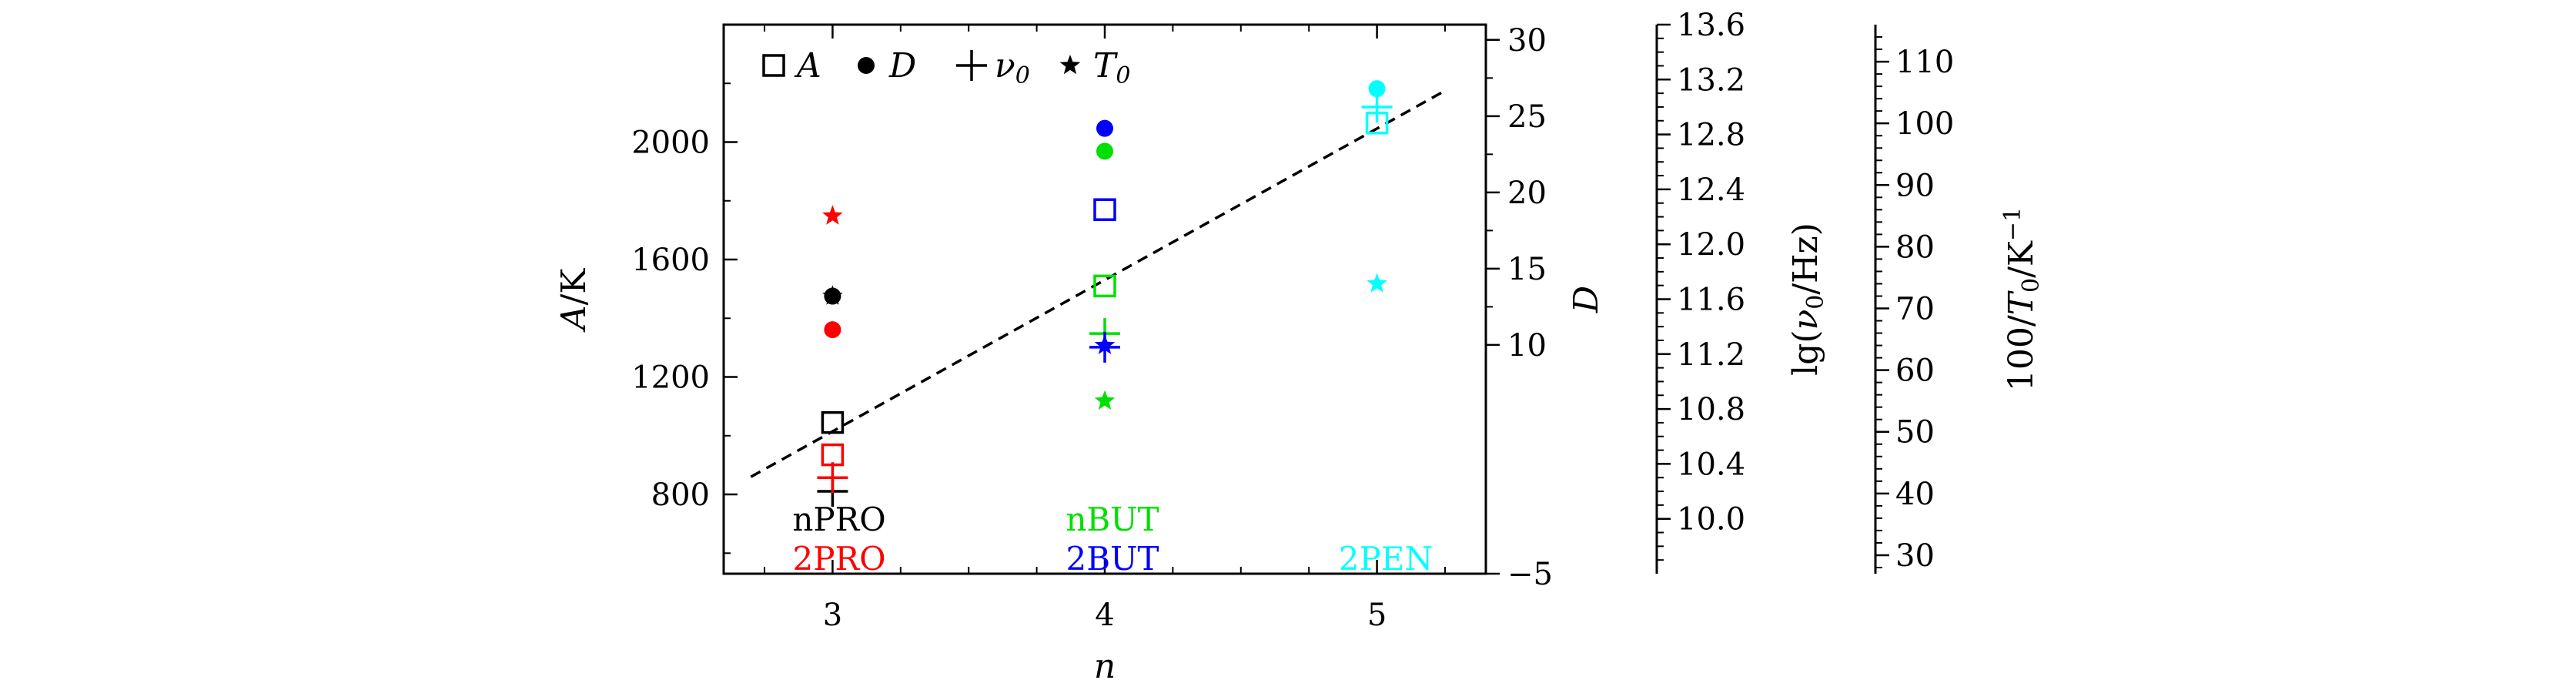 The height and width of the screenshot is (690, 2576). What do you see at coordinates (681, 495) in the screenshot?
I see `a-tick-label: 800` at bounding box center [681, 495].